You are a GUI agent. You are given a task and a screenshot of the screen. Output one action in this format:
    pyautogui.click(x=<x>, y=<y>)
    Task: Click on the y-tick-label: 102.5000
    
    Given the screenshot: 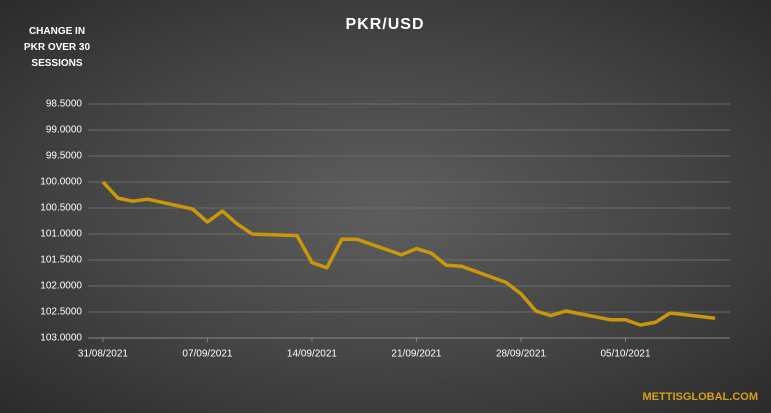 What is the action you would take?
    pyautogui.click(x=61, y=312)
    